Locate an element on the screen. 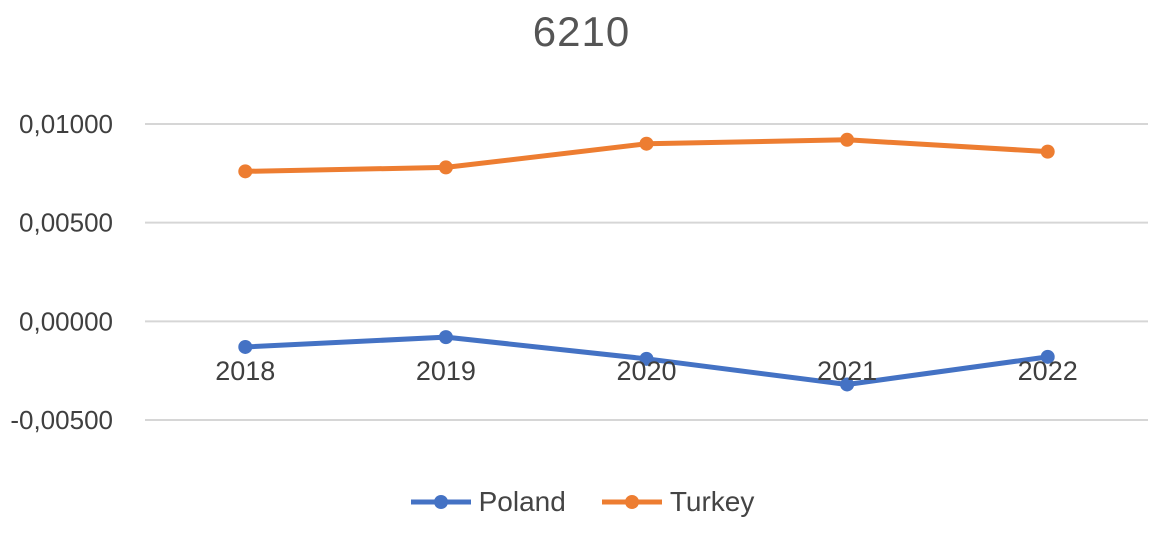  data-point-turkey-2022 is located at coordinates (1047, 151).